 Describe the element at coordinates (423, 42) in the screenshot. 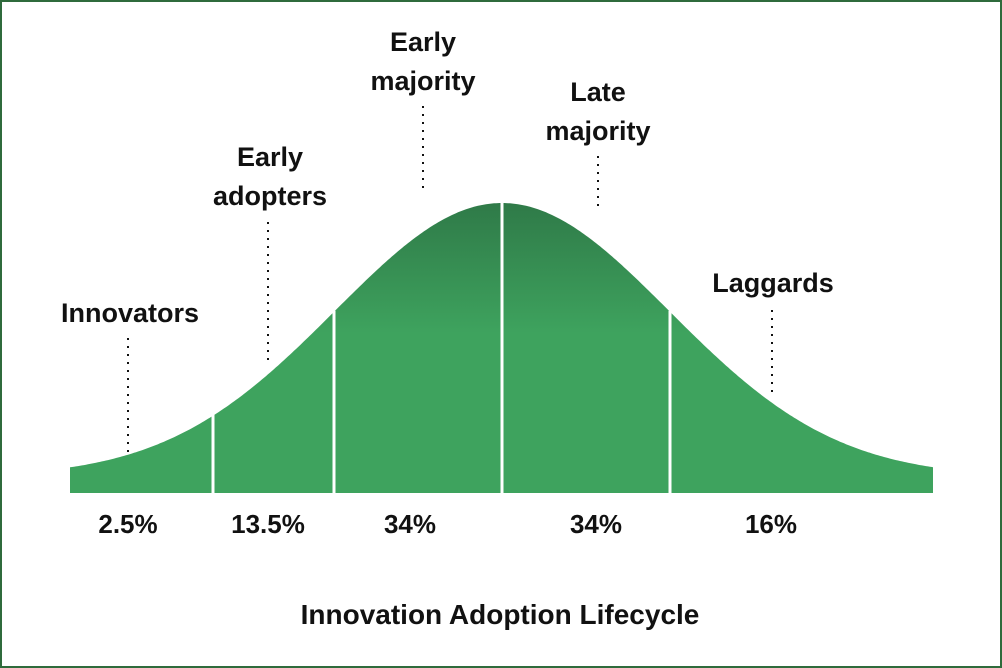

I see `segment-label-early-majority-line-1: Early` at that location.